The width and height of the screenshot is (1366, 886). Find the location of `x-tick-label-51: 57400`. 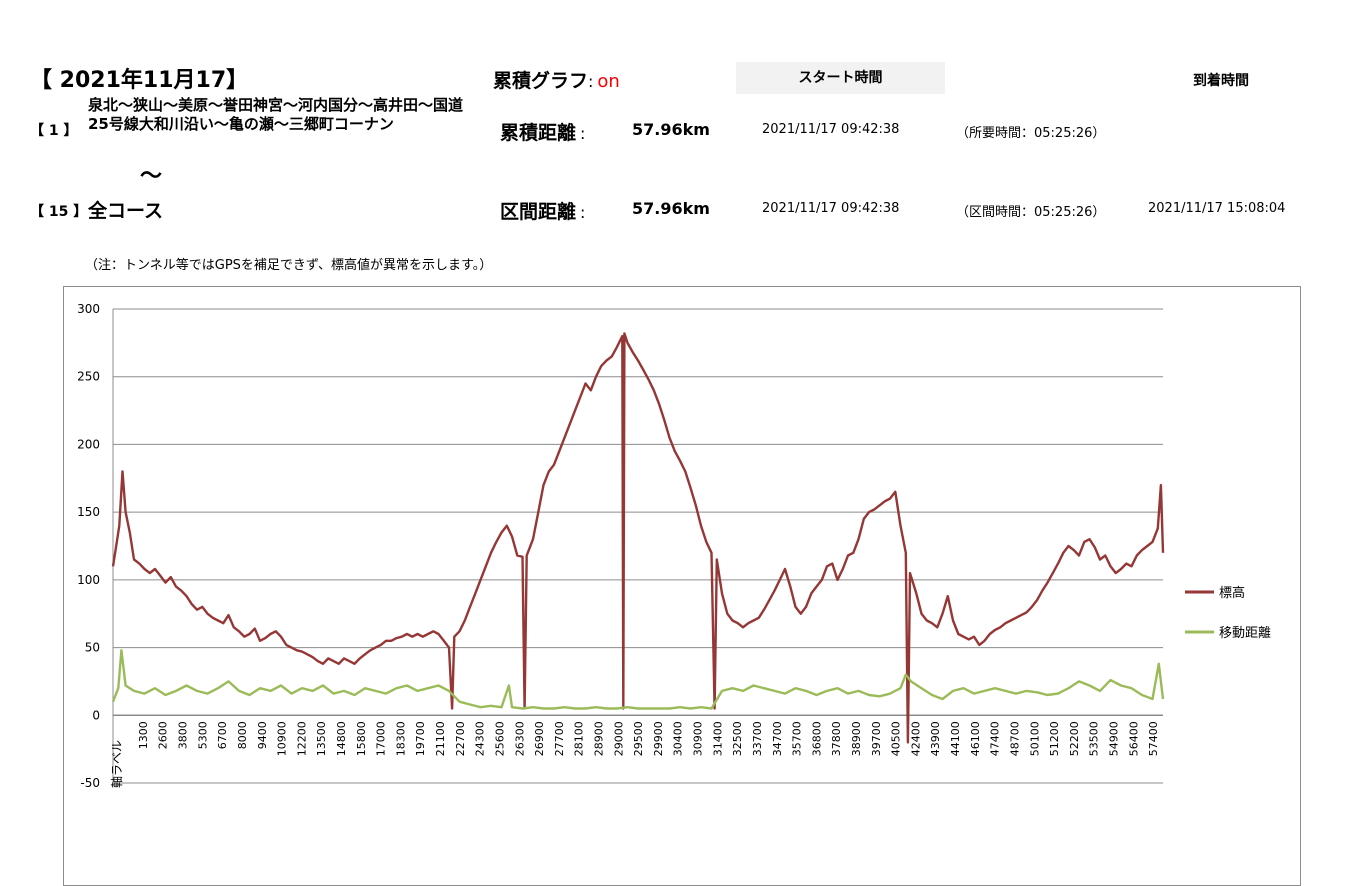

x-tick-label-51: 57400 is located at coordinates (1153, 738).